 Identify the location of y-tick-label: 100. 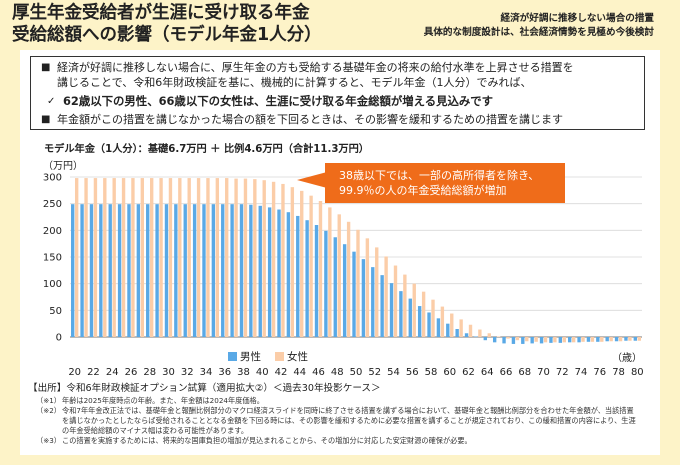
(52, 284).